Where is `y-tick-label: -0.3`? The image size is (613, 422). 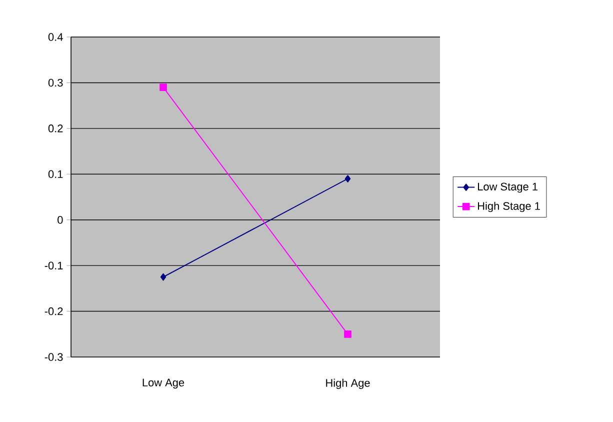
y-tick-label: -0.3 is located at coordinates (53, 357).